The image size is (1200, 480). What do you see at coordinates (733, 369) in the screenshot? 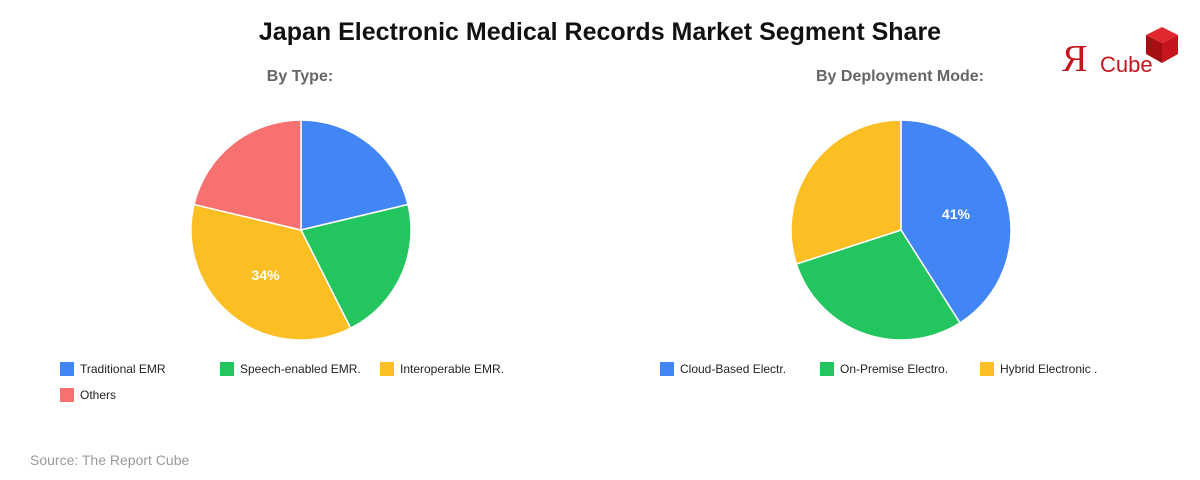
I see `deployment-legend-label-0: Cloud-Based Electr.` at bounding box center [733, 369].